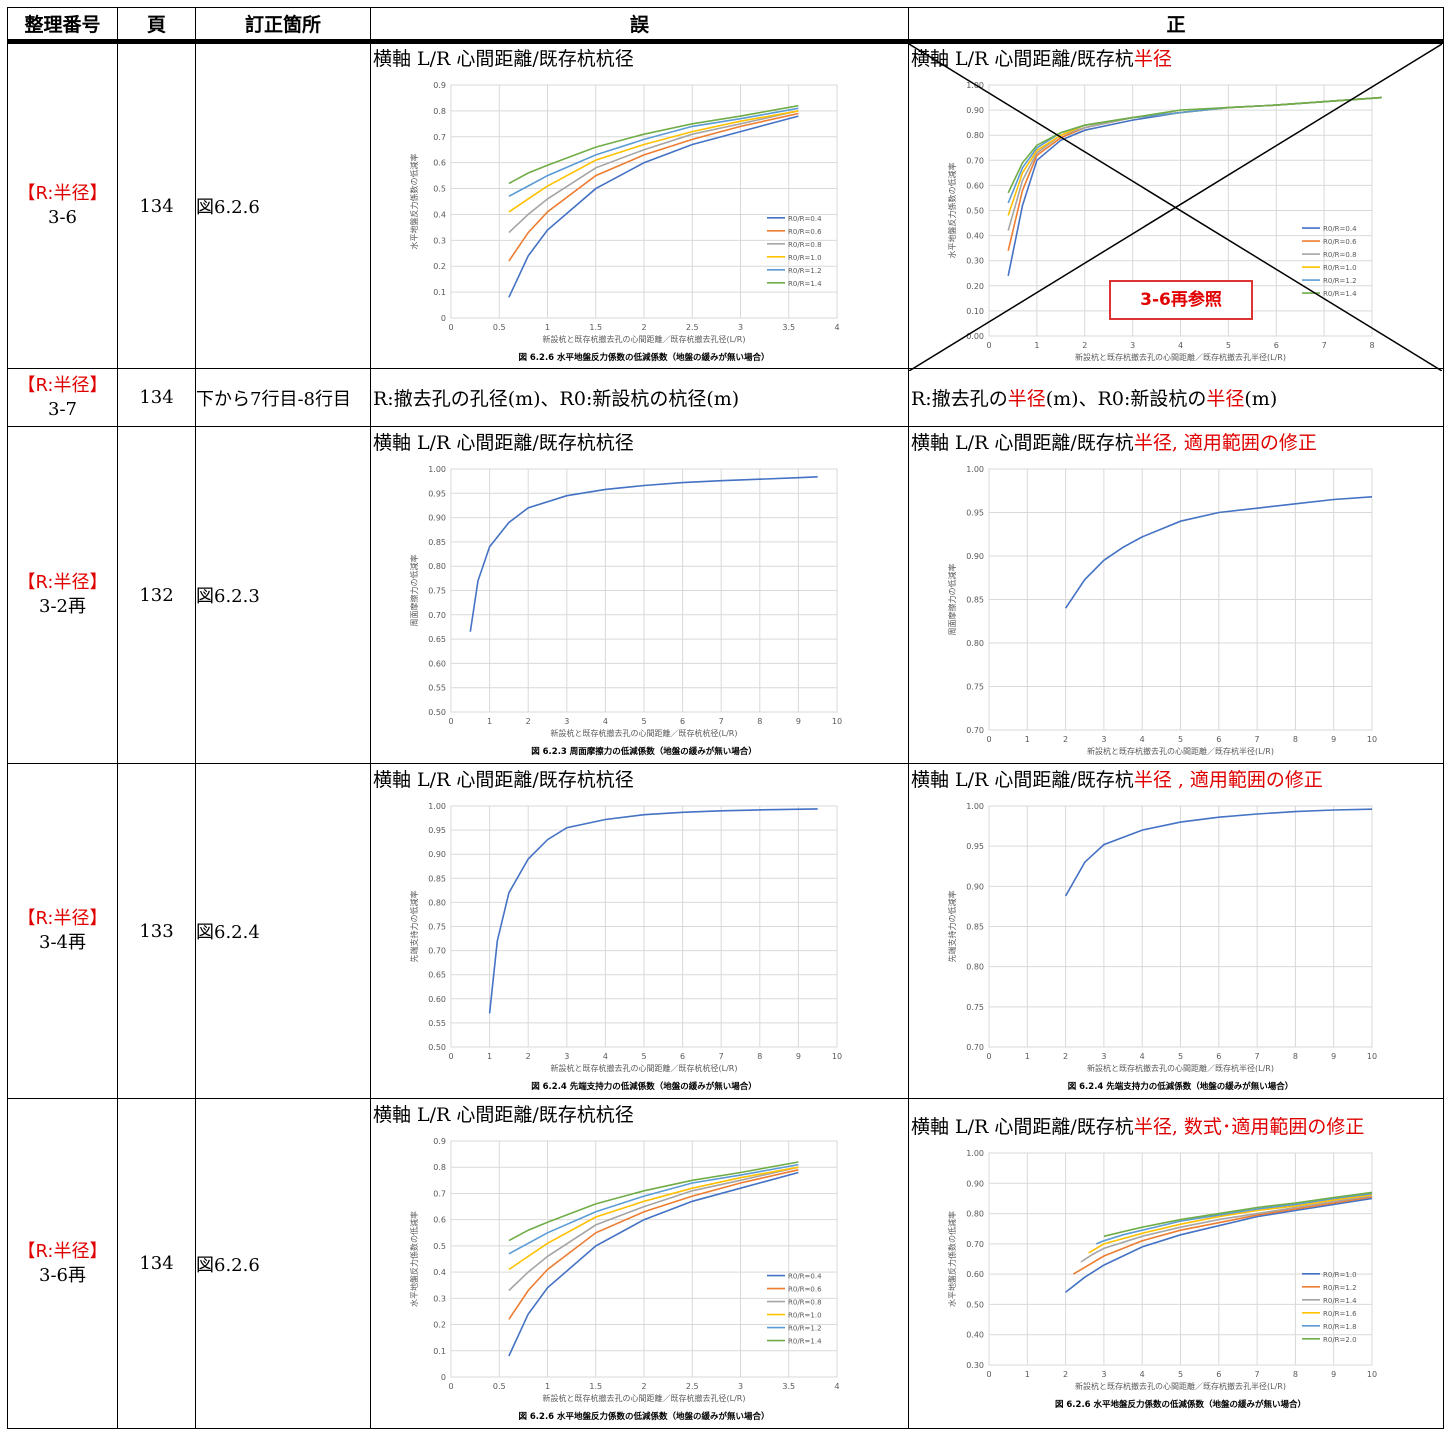  Describe the element at coordinates (959, 399) in the screenshot. I see `text-part: R:撤去孔の` at that location.